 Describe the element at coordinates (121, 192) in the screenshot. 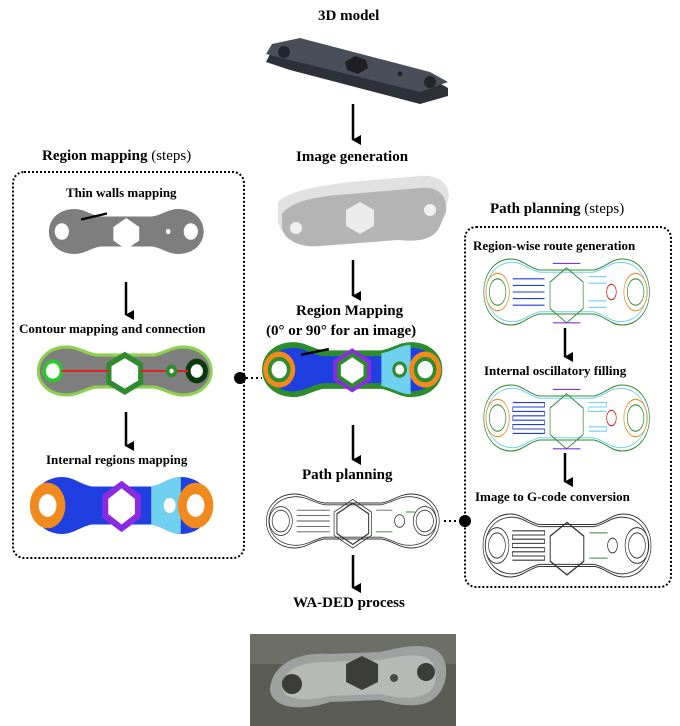

I see `left-step-1: Thin walls mapping` at that location.